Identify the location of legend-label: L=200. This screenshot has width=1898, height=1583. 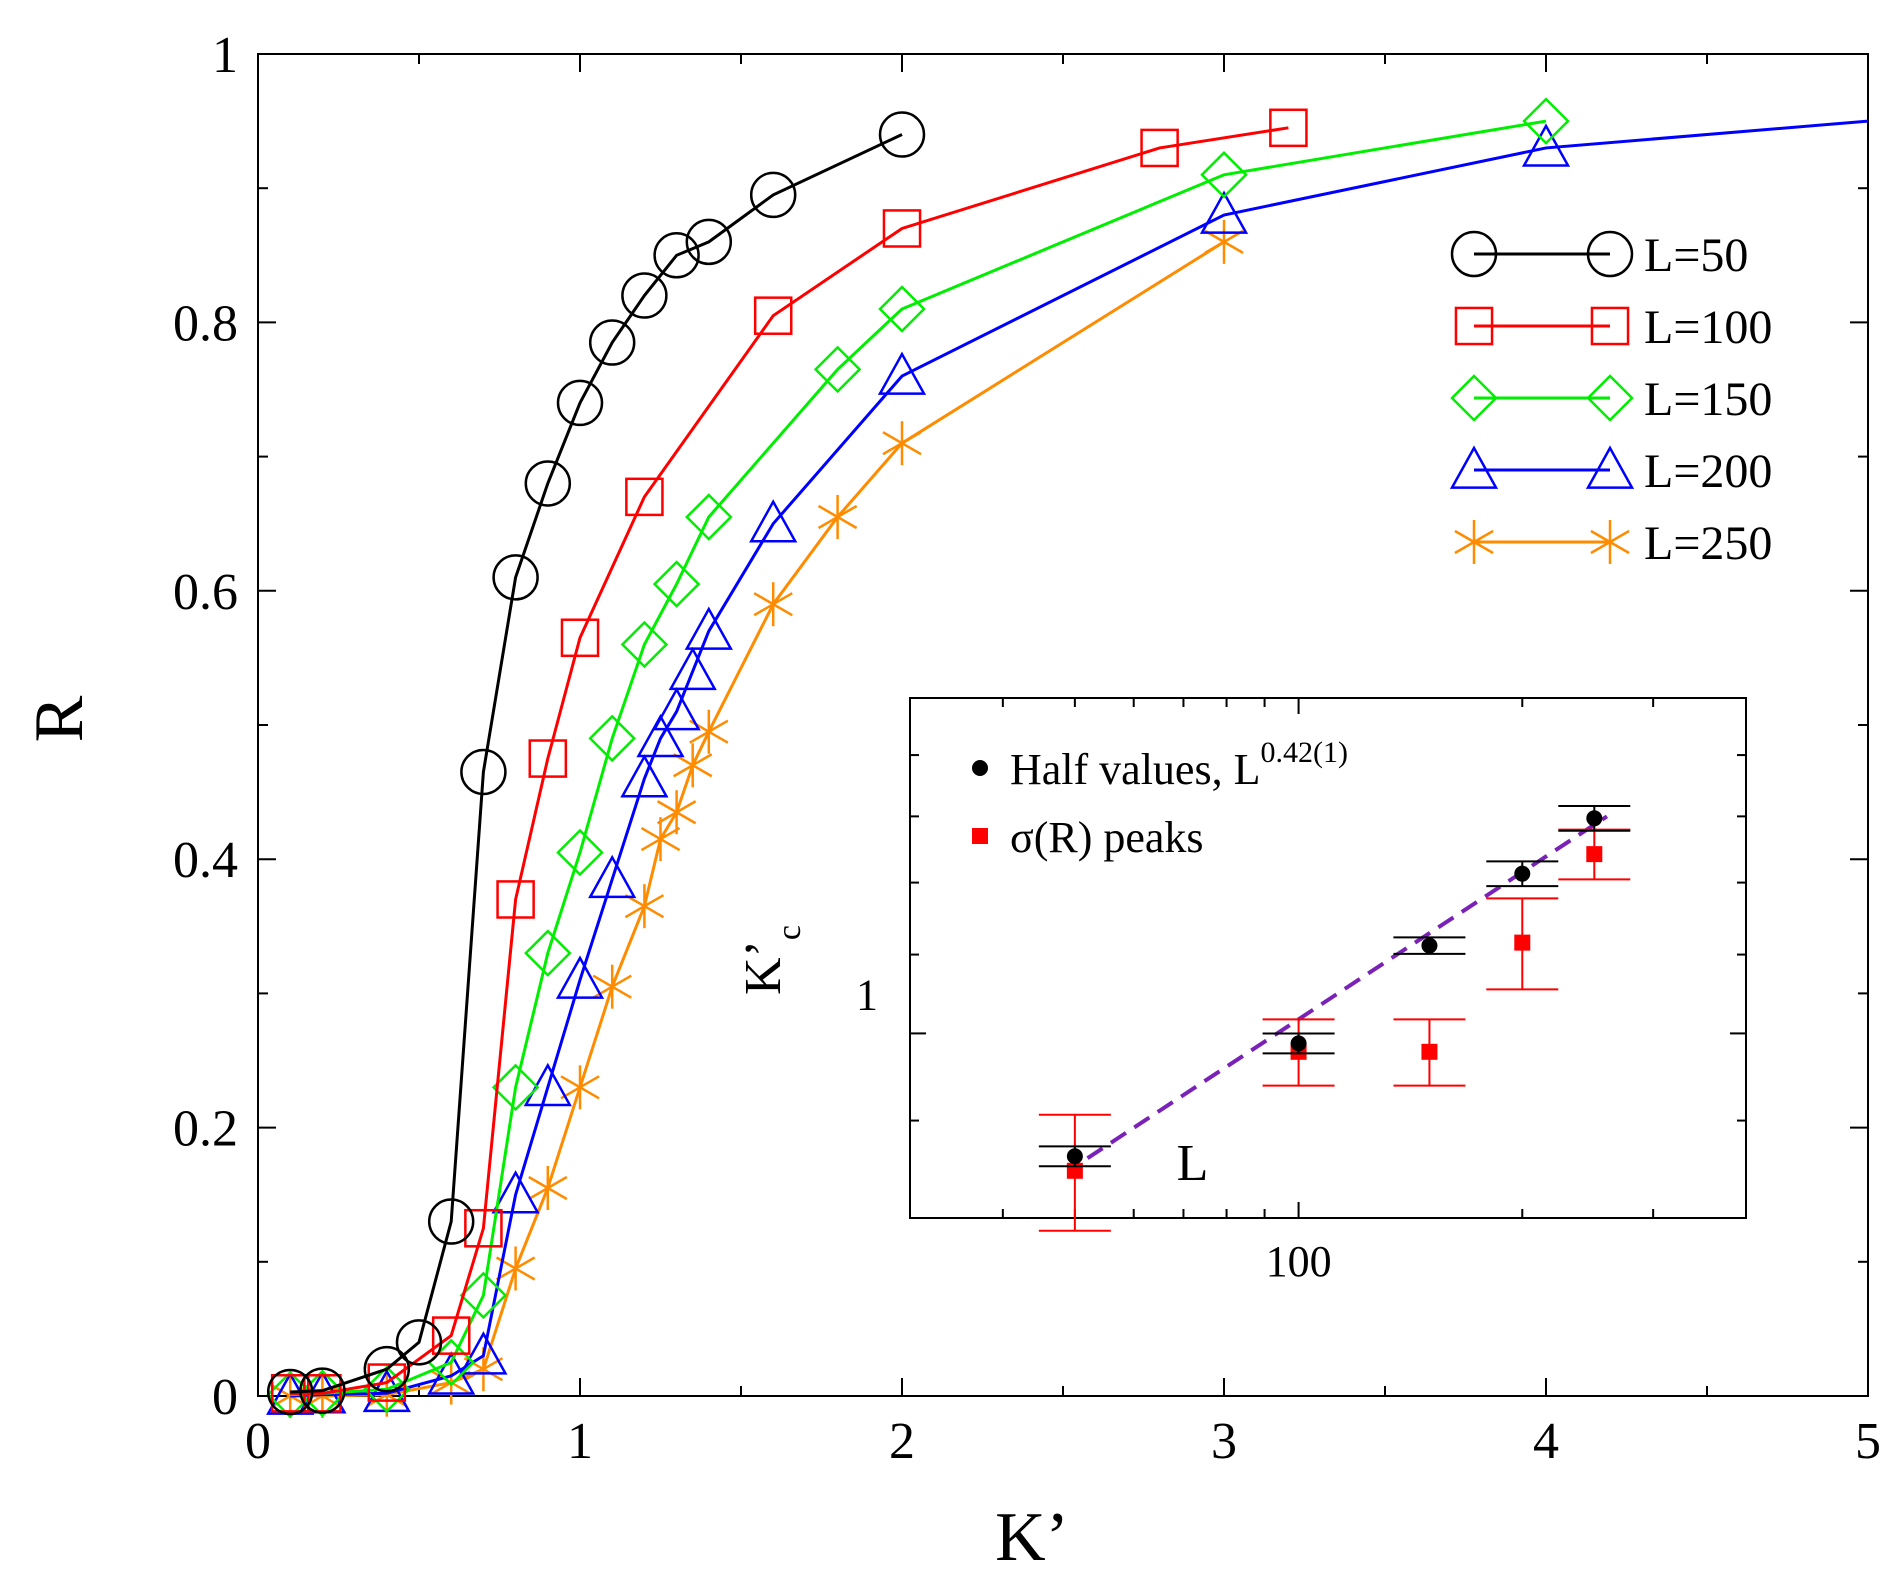
(1708, 471).